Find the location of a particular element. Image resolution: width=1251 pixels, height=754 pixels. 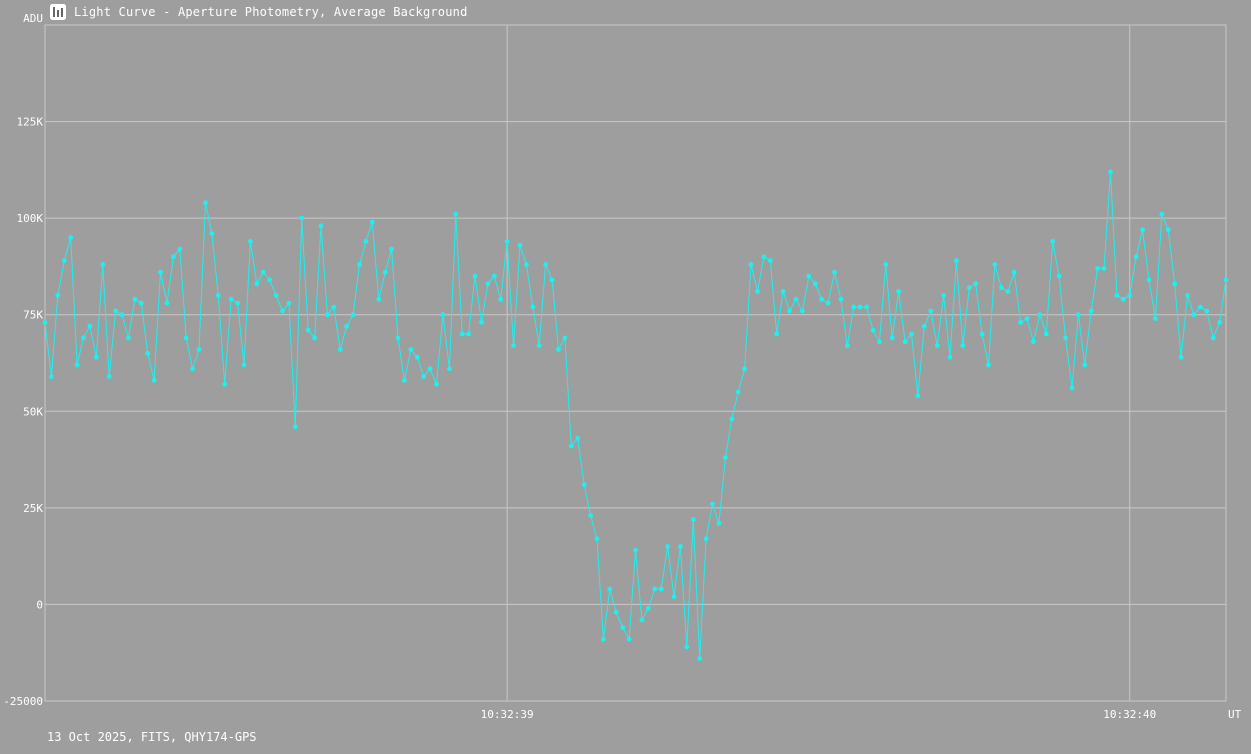

y-tick-label: 50K is located at coordinates (33, 411).